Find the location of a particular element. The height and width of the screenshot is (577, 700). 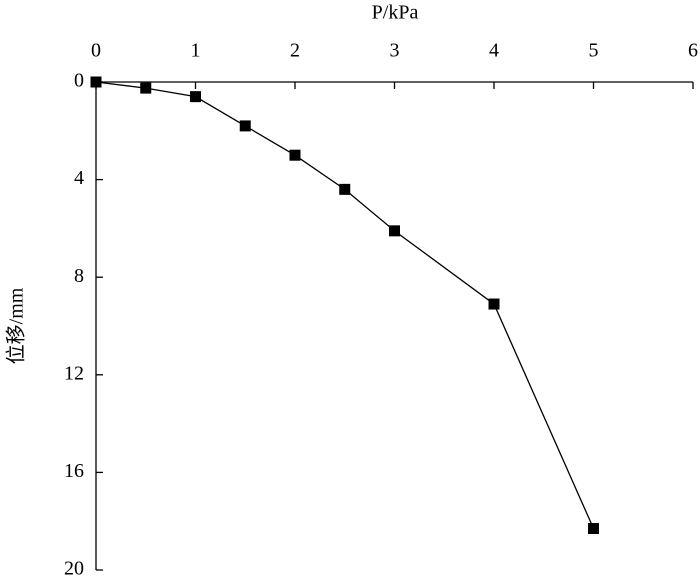

x-tick-label: 4 is located at coordinates (494, 51).